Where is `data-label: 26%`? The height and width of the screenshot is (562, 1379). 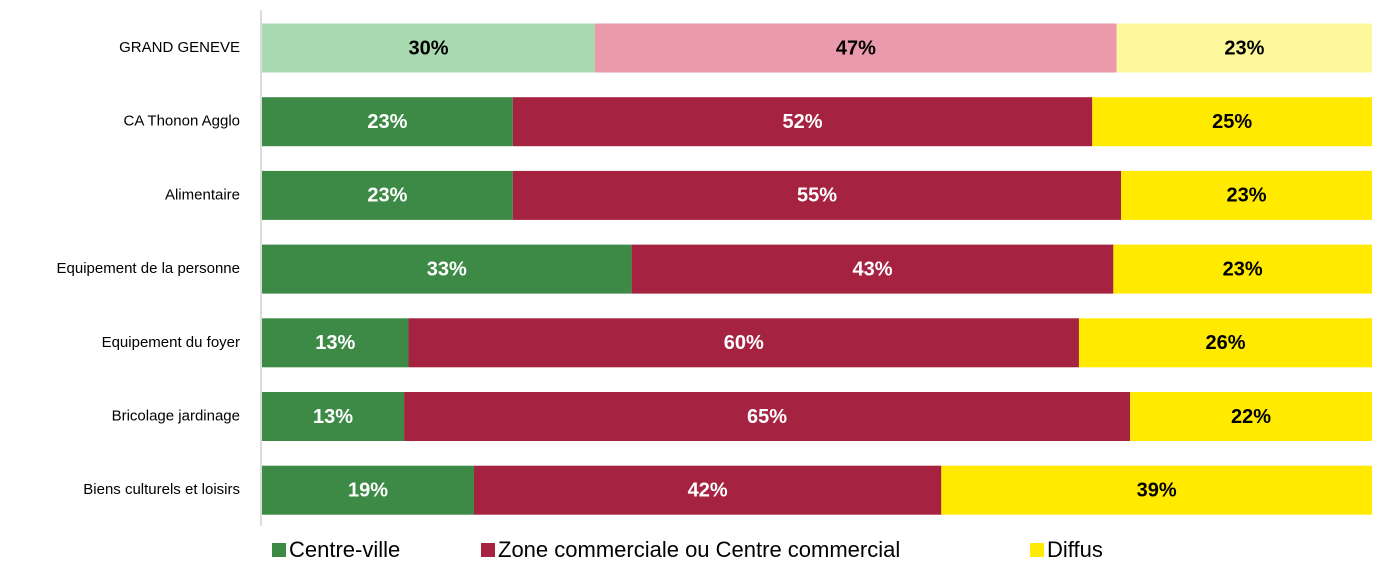 data-label: 26% is located at coordinates (1225, 343).